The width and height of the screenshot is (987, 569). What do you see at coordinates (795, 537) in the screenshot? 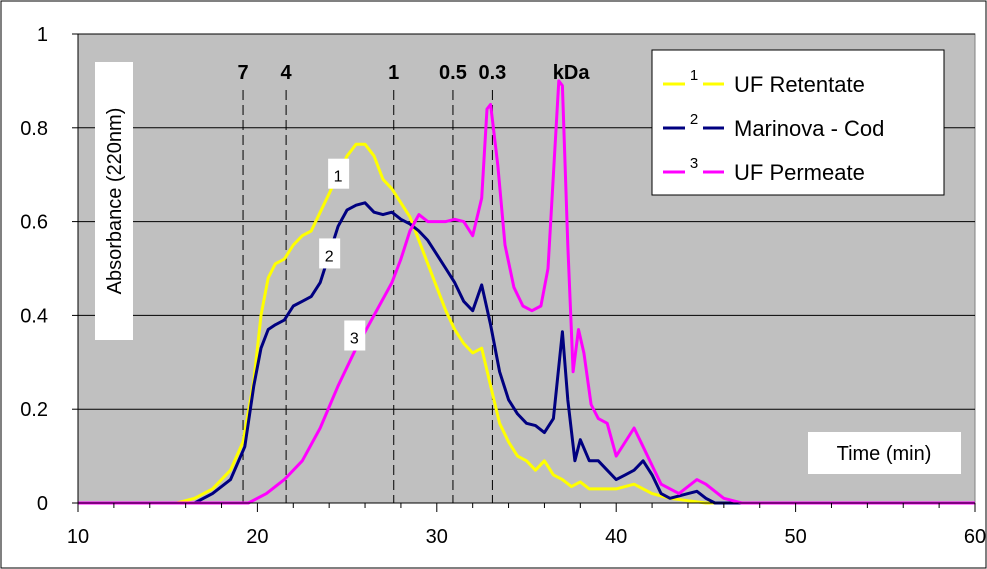
I see `x-tick-label: 50` at bounding box center [795, 537].